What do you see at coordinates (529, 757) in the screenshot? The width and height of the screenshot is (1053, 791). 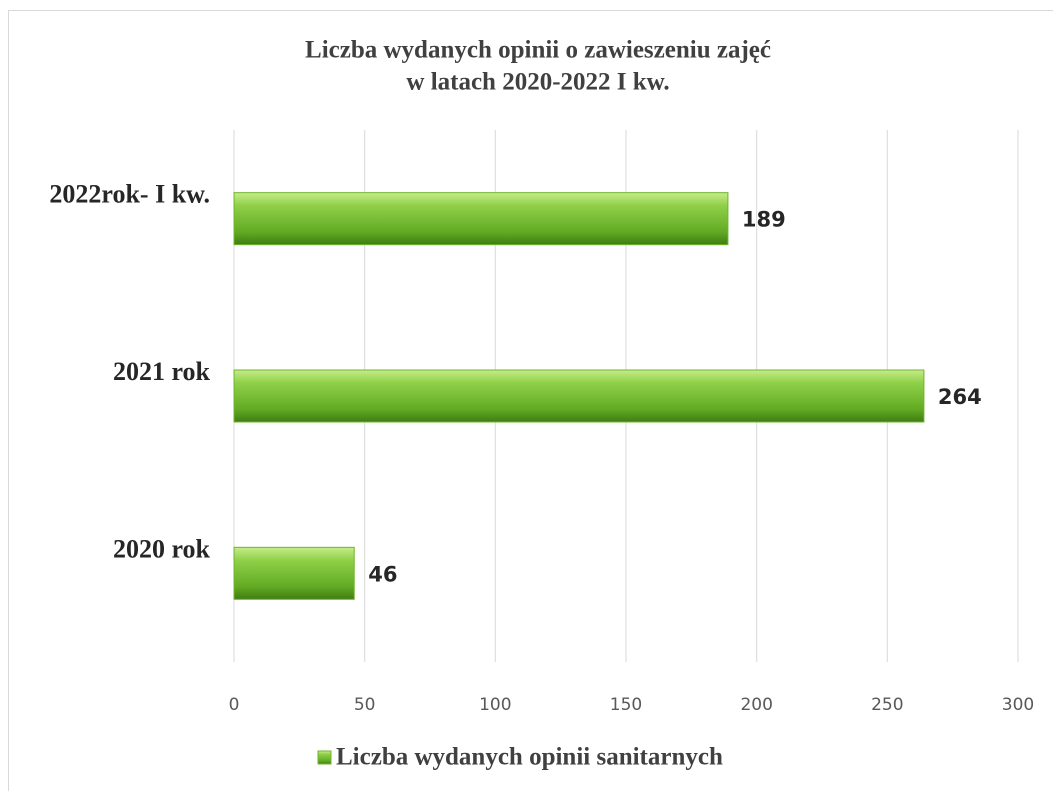 I see `legend-label: Liczba wydanych opinii sanitarnych` at bounding box center [529, 757].